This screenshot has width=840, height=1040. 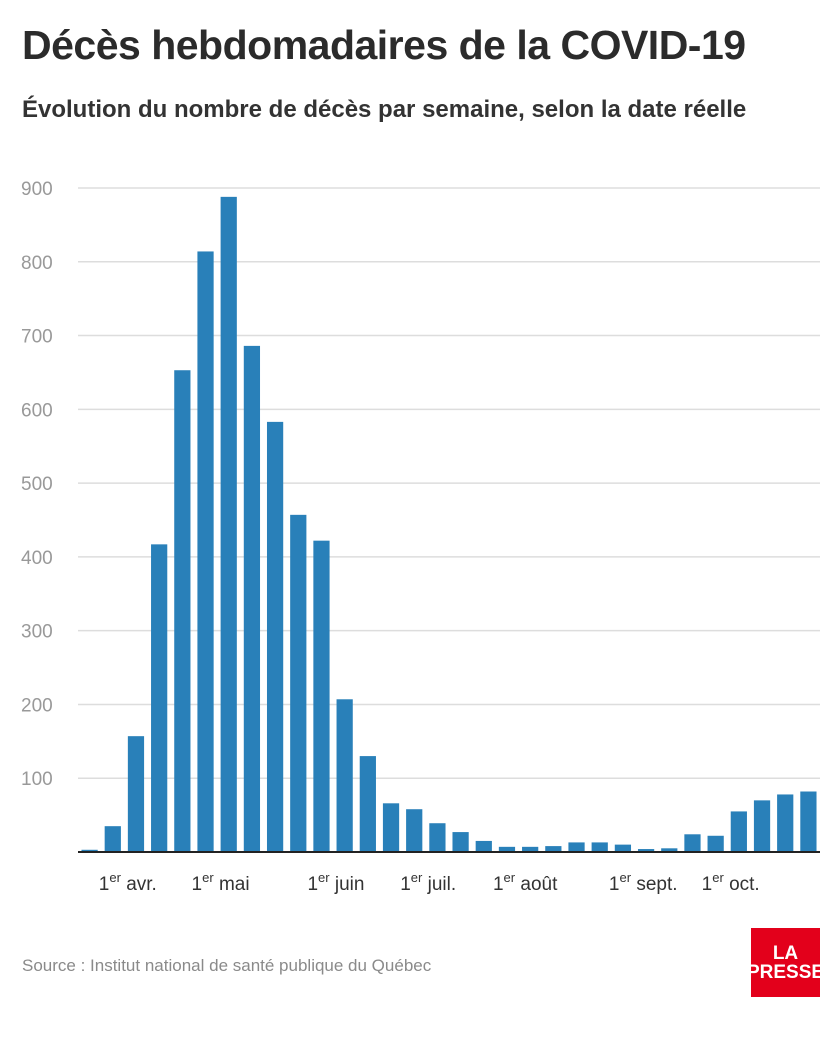 I want to click on x-tick-label-4: 1er août, so click(x=525, y=882).